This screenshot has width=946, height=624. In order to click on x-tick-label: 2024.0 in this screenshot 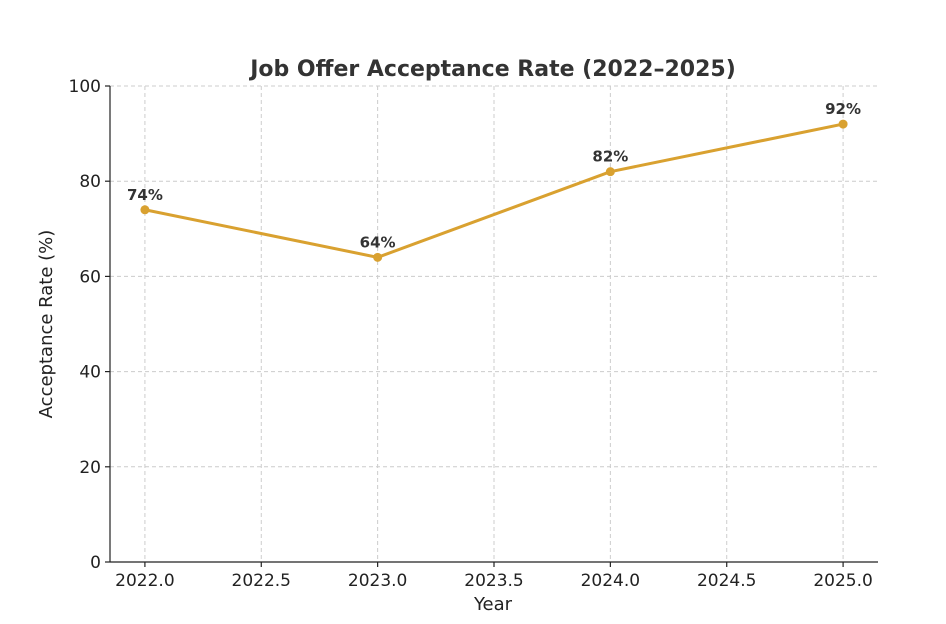, I will do `click(610, 581)`.